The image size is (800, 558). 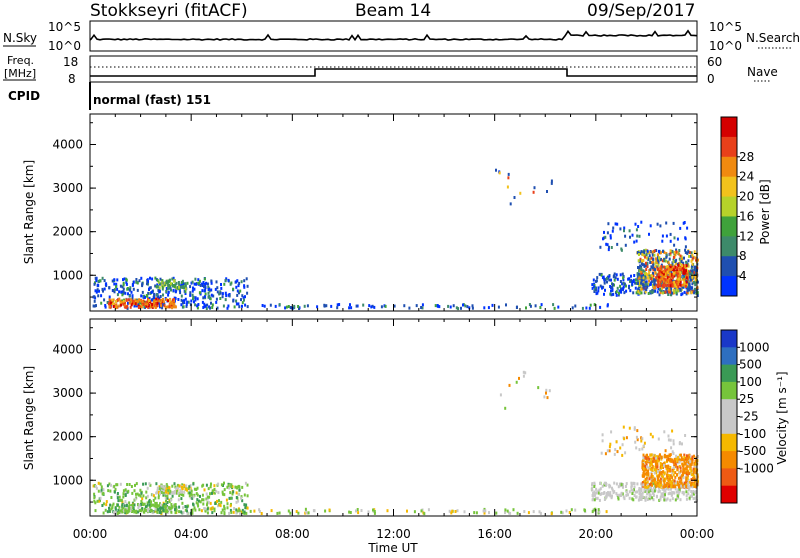 What do you see at coordinates (729, 460) in the screenshot?
I see `colorbar-swatch` at bounding box center [729, 460].